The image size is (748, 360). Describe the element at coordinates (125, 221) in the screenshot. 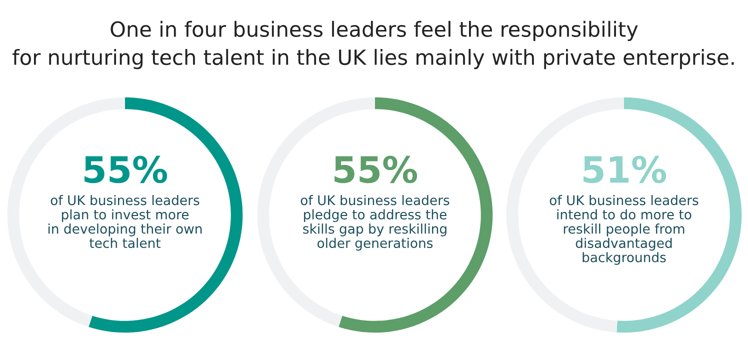

I see `text: of UK business leaders plan to invest more in developing their own tech talent` at that location.